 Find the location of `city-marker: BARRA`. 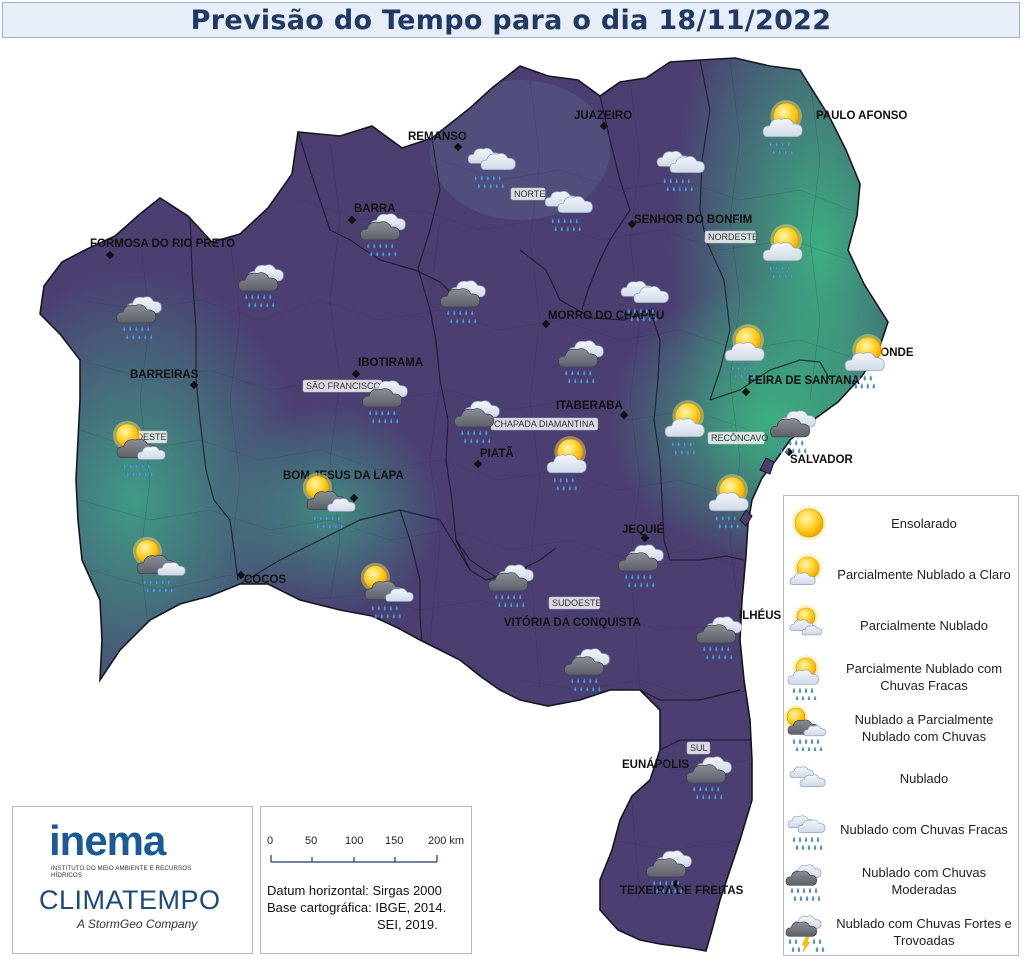

city-marker: BARRA is located at coordinates (371, 214).